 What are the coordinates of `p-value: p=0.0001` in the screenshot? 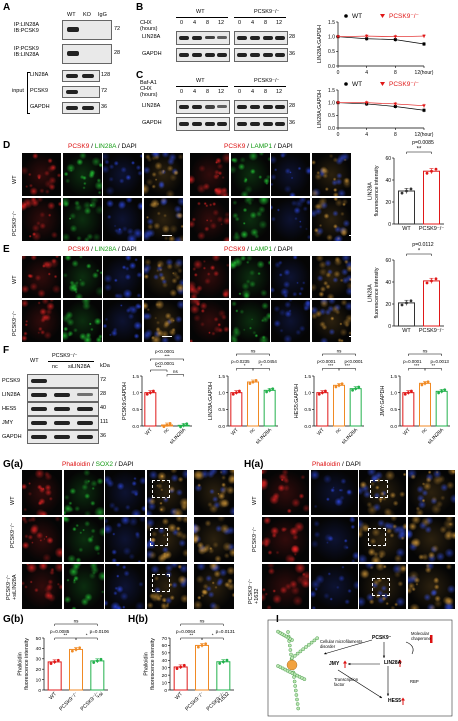 It's located at (412, 361).